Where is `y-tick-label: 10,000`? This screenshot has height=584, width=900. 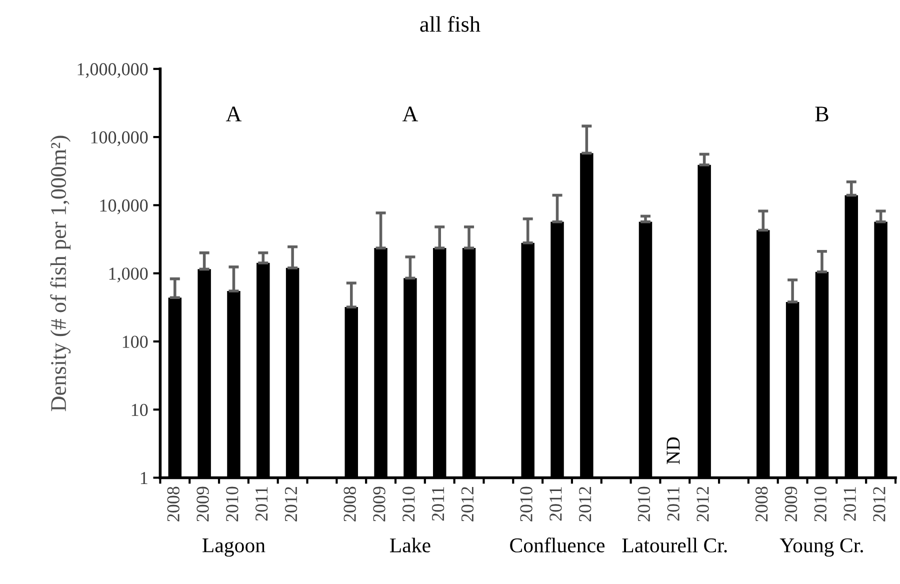
y-tick-label: 10,000 is located at coordinates (124, 206).